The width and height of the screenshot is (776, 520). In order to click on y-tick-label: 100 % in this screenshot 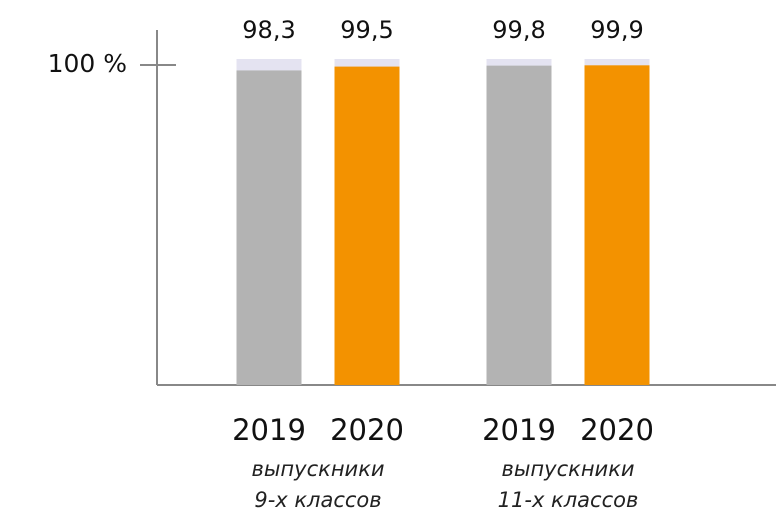, I will do `click(87, 63)`.